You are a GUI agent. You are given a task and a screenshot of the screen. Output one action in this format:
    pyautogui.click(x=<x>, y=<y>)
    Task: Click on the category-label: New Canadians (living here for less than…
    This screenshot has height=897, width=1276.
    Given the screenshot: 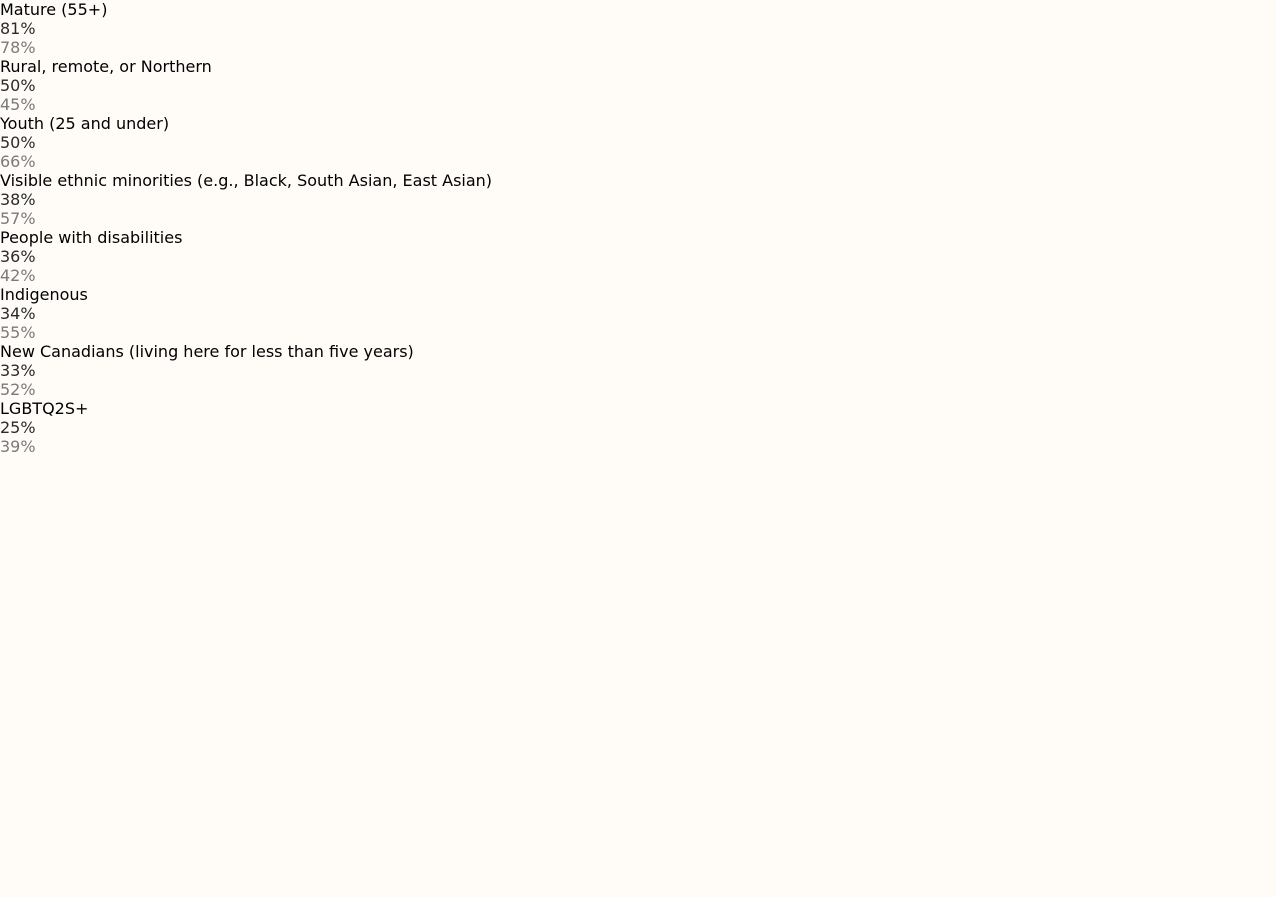 What is the action you would take?
    pyautogui.click(x=207, y=351)
    